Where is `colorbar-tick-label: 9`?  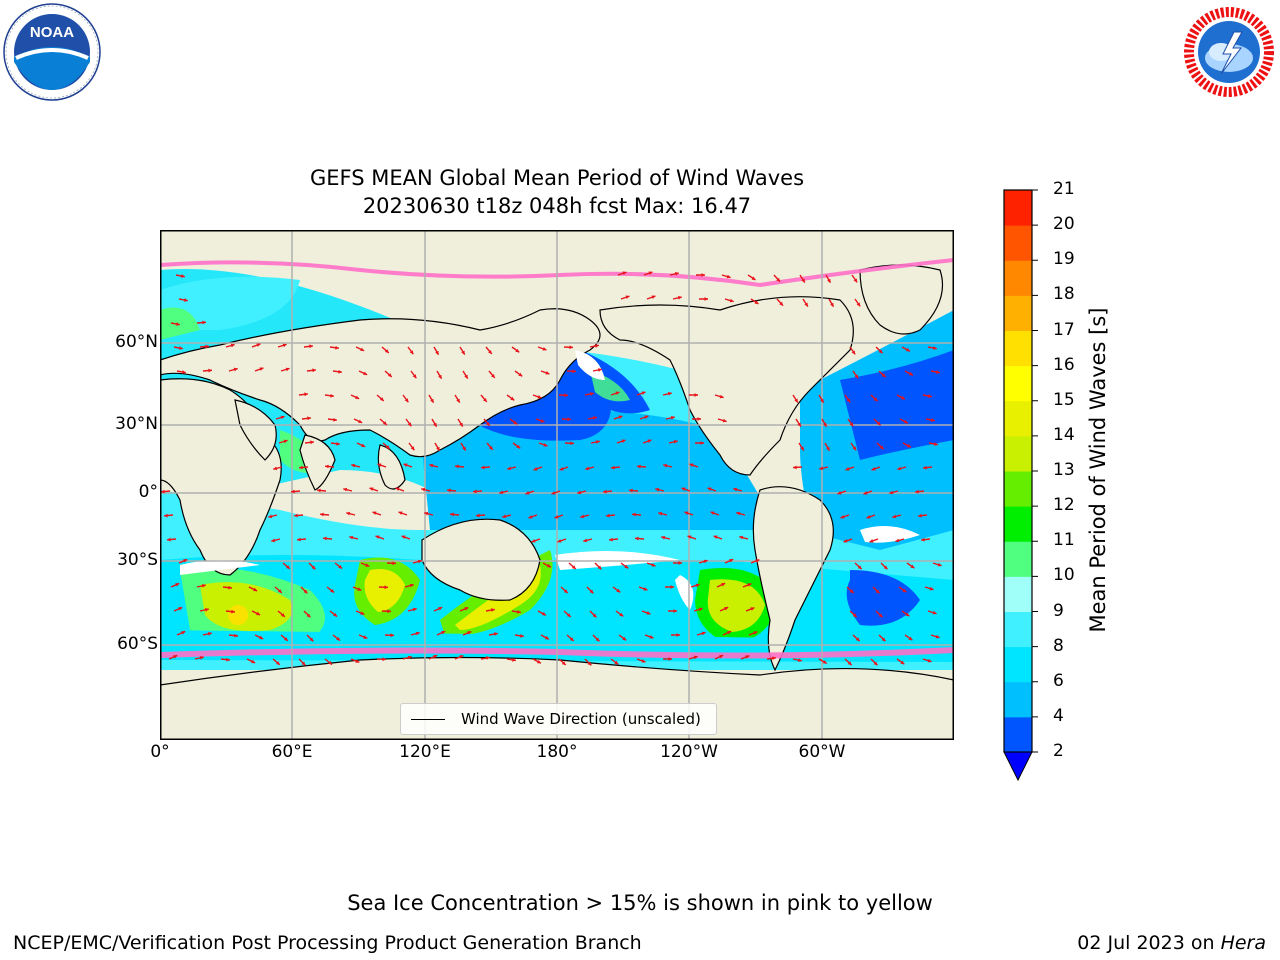
colorbar-tick-label: 9 is located at coordinates (1058, 610).